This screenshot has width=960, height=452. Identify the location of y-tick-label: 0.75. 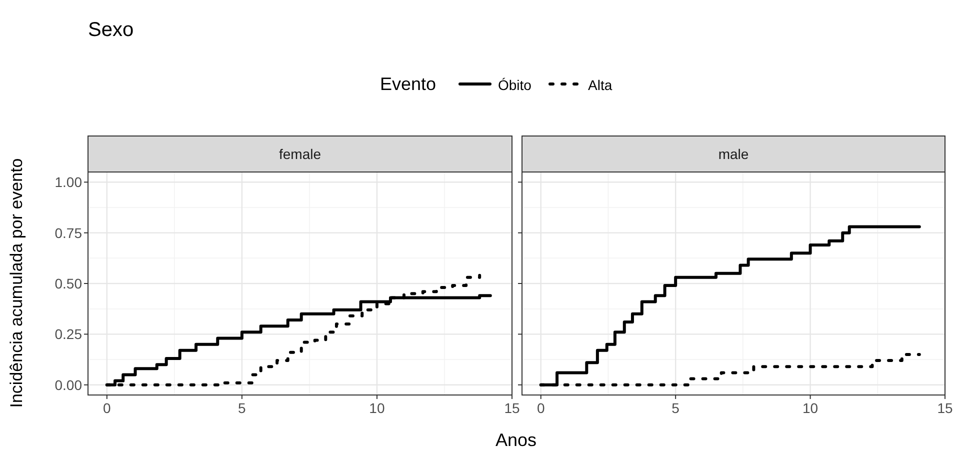
(68, 232).